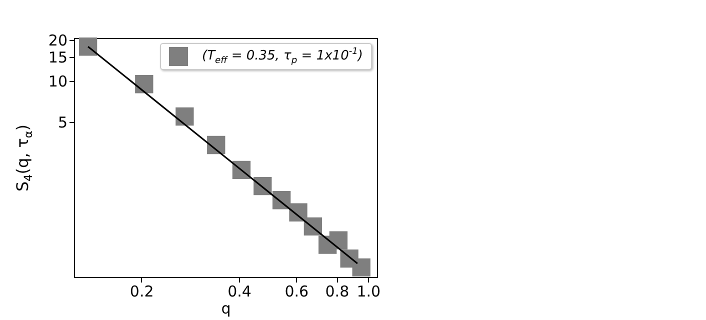  Describe the element at coordinates (368, 291) in the screenshot. I see `x-tick-label: 1.0` at that location.